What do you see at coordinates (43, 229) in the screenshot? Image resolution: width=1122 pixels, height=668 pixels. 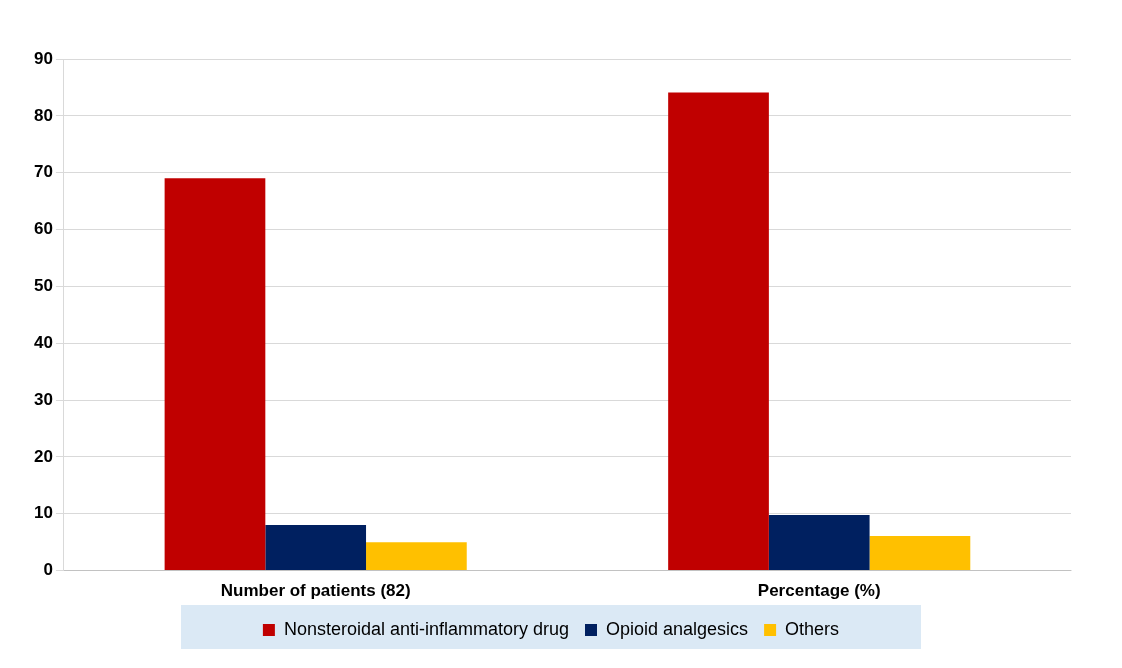 I see `y-tick-label: 60` at bounding box center [43, 229].